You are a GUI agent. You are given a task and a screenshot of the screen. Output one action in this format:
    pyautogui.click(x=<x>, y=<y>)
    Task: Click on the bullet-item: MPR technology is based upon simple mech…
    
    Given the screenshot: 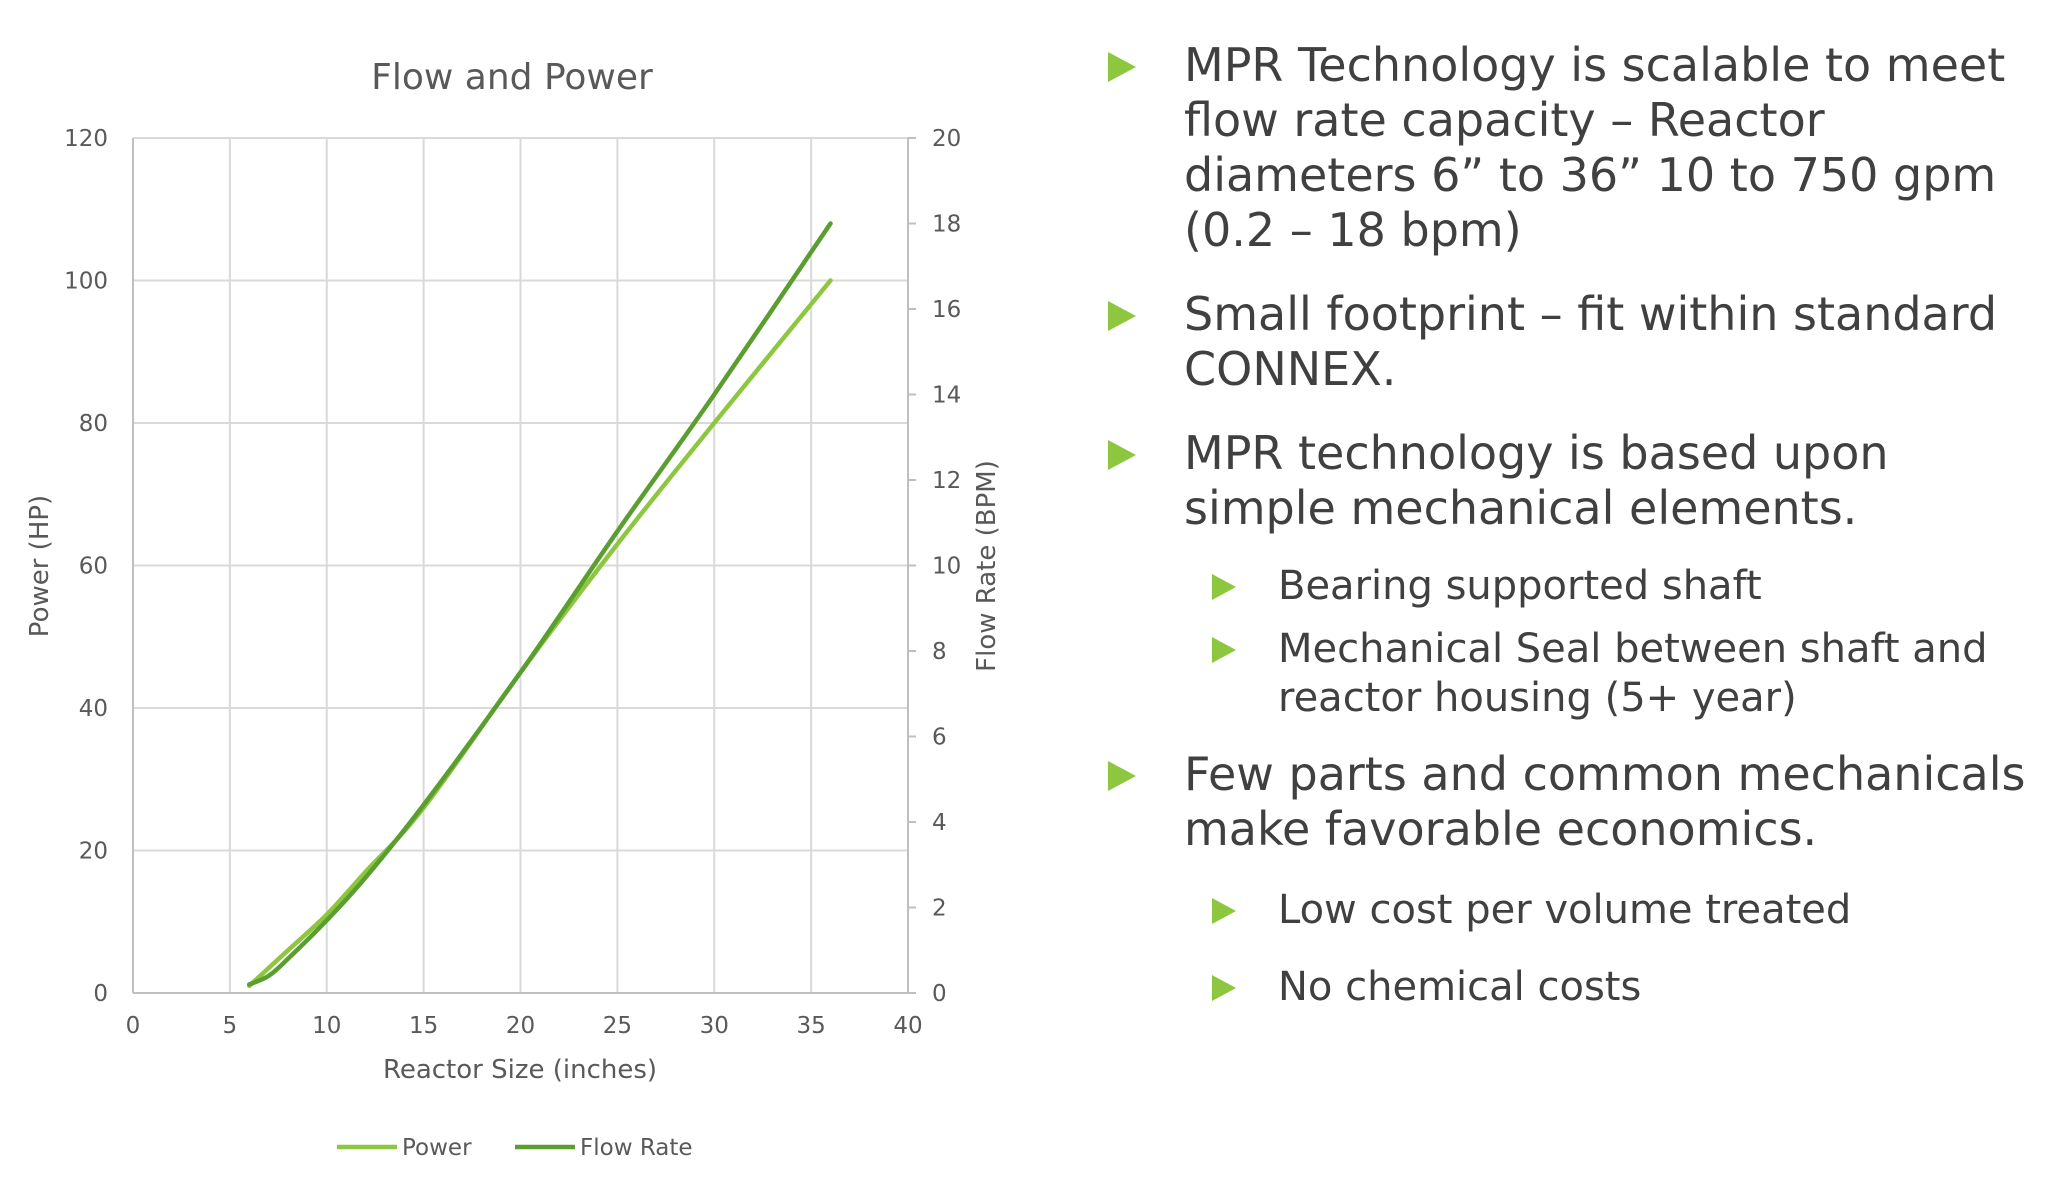 What is the action you would take?
    pyautogui.click(x=1570, y=481)
    